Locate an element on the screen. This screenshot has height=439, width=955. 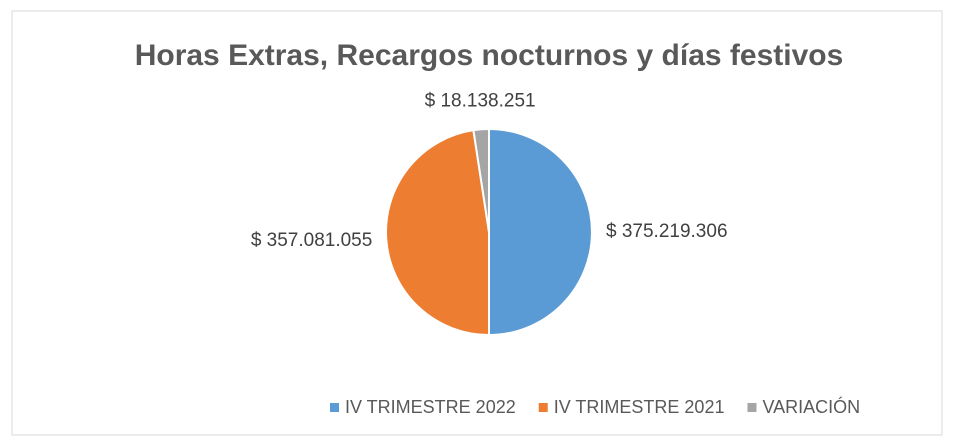
legend-label: VARIACIÓN is located at coordinates (811, 406).